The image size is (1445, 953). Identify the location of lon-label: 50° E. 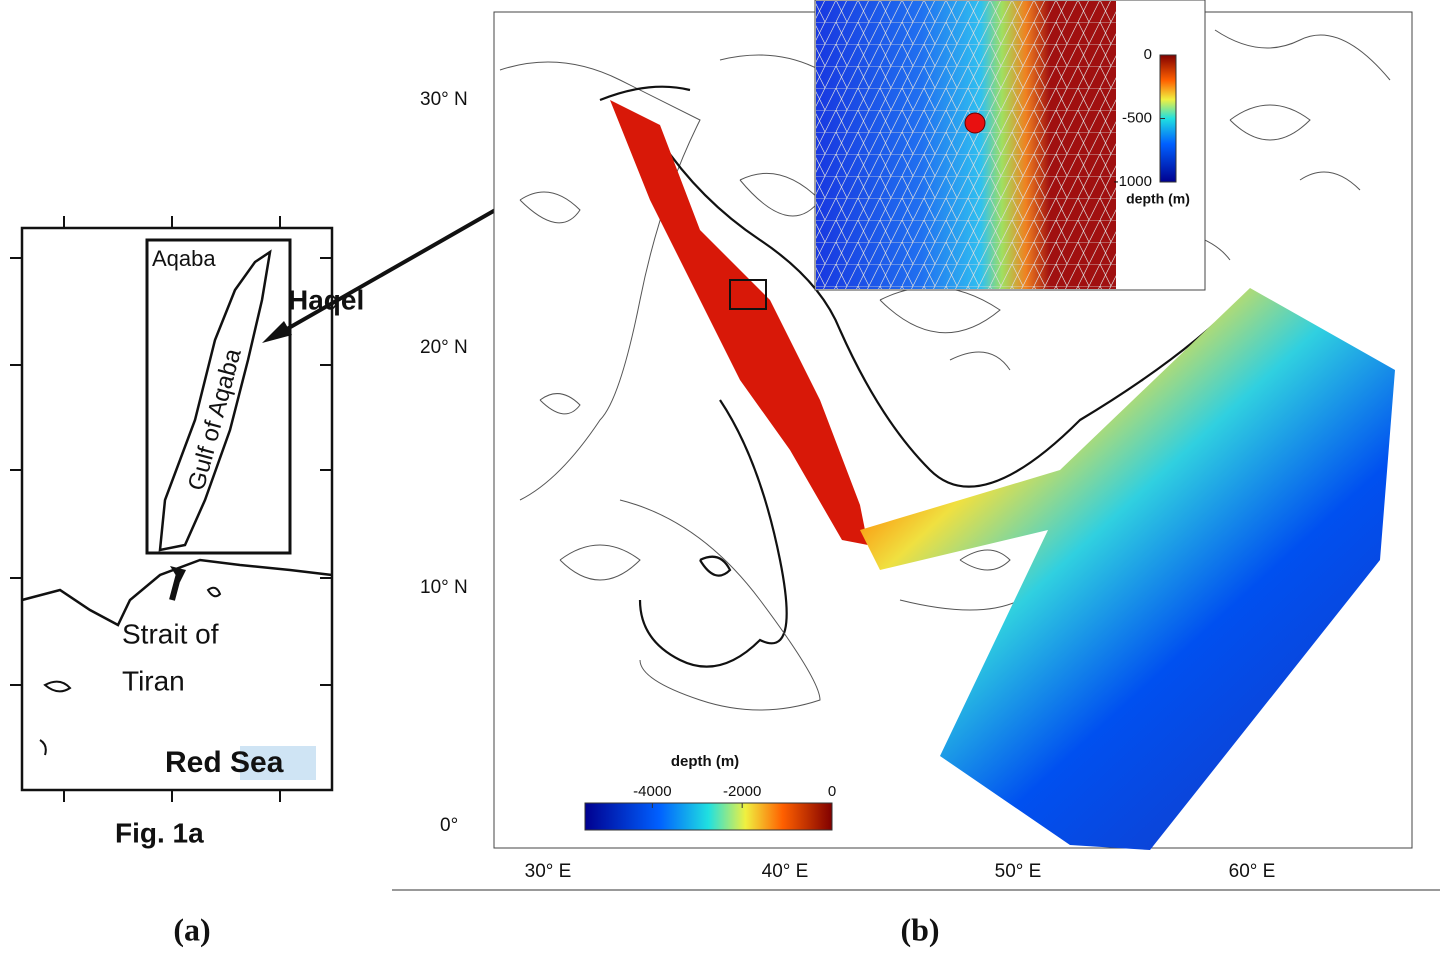
(1018, 871).